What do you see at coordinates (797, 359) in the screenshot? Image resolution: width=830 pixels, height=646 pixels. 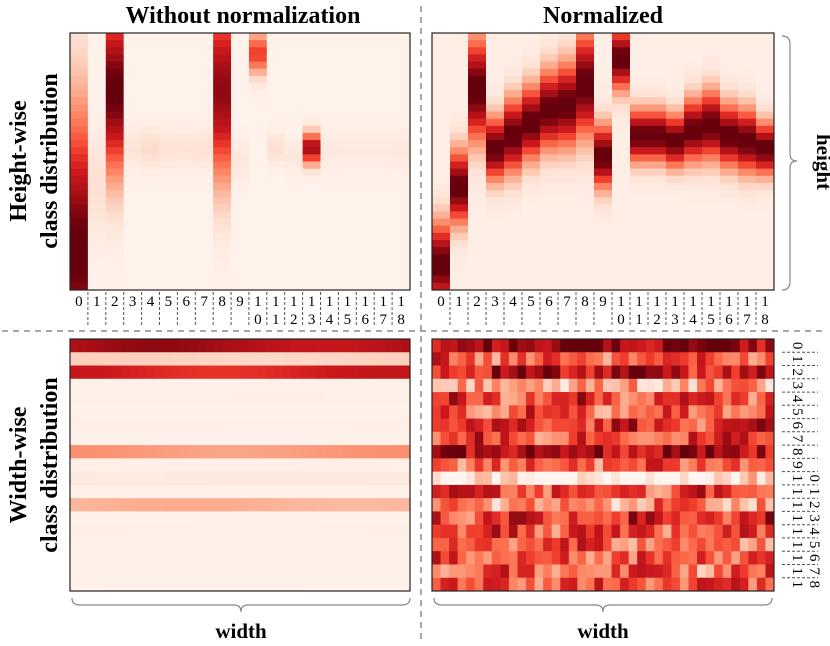 I see `class-tick-1: 1` at bounding box center [797, 359].